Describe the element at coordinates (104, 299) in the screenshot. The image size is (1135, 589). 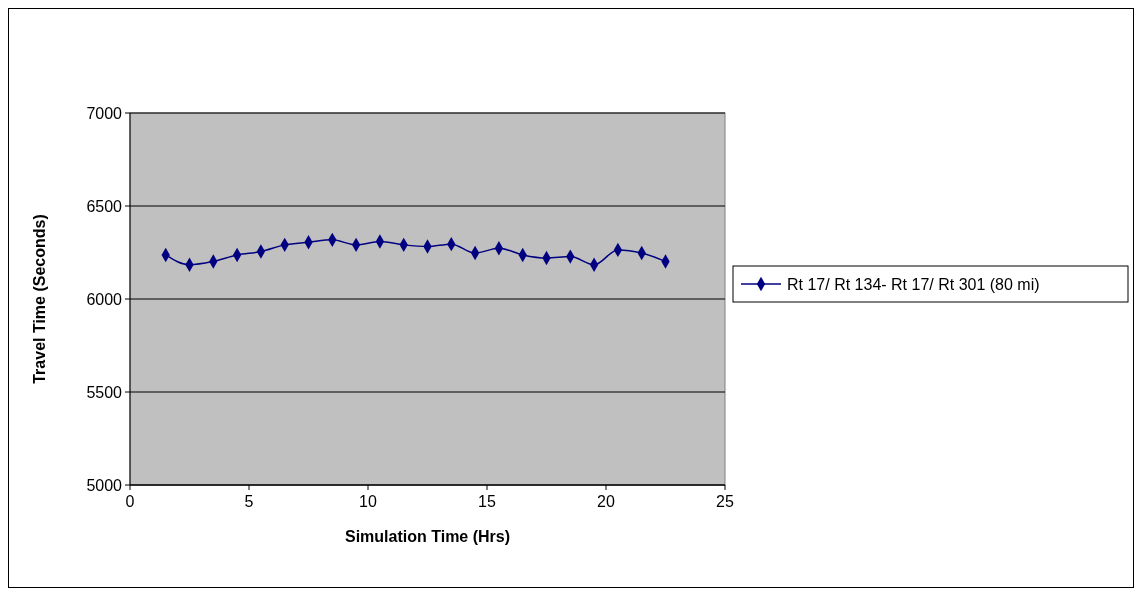
I see `y-tick-label: 6000` at that location.